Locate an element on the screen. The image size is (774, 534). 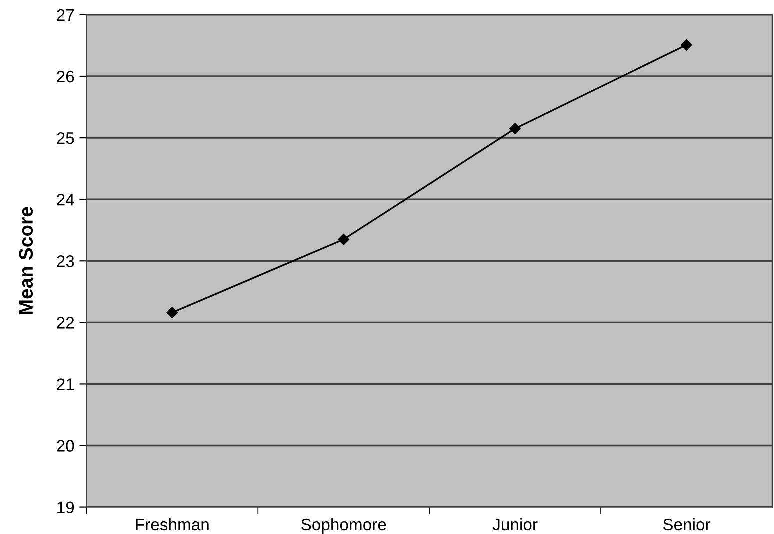
y-tick-label: 20 is located at coordinates (65, 446).